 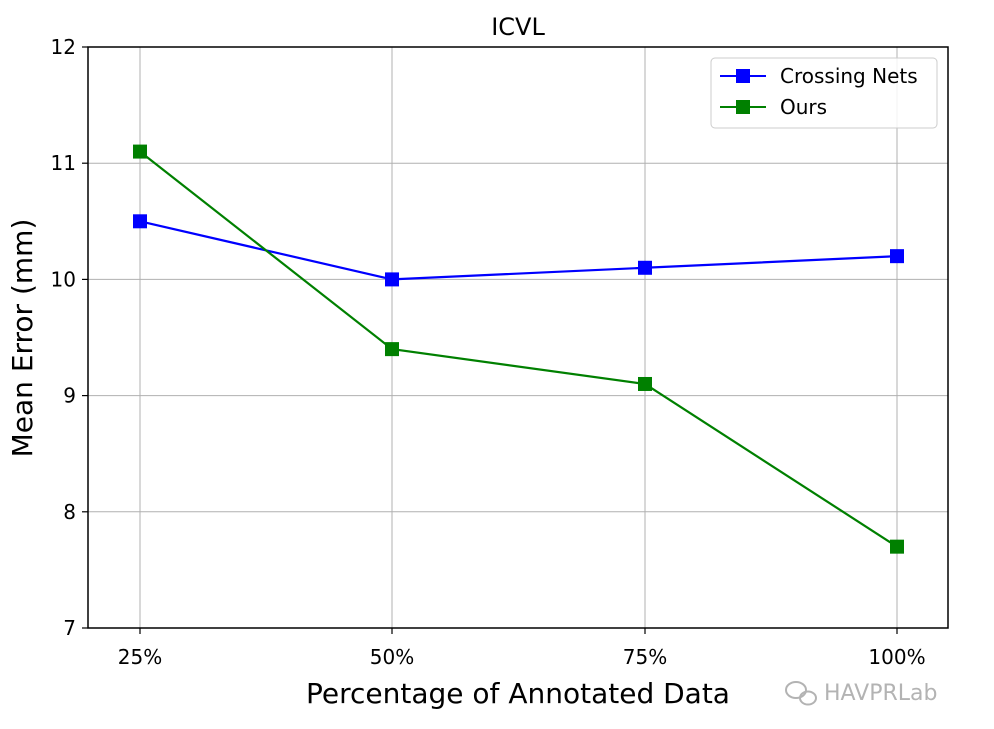 I want to click on legend: Crossing Nets Ours, so click(x=824, y=93).